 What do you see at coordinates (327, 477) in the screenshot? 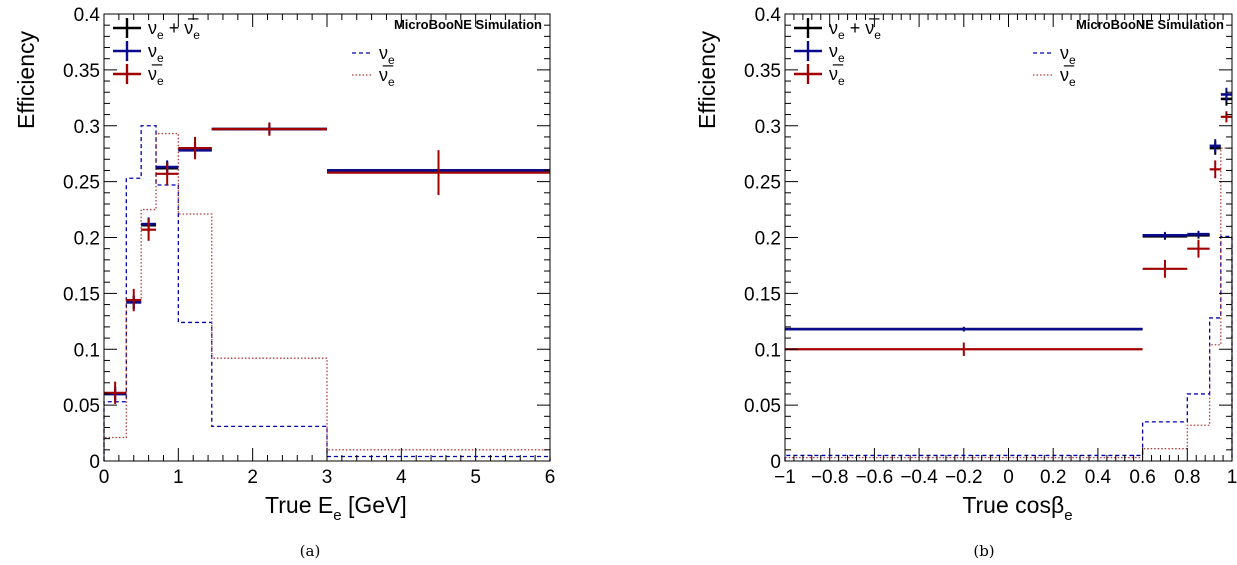
I see `x-tick-label: 3` at bounding box center [327, 477].